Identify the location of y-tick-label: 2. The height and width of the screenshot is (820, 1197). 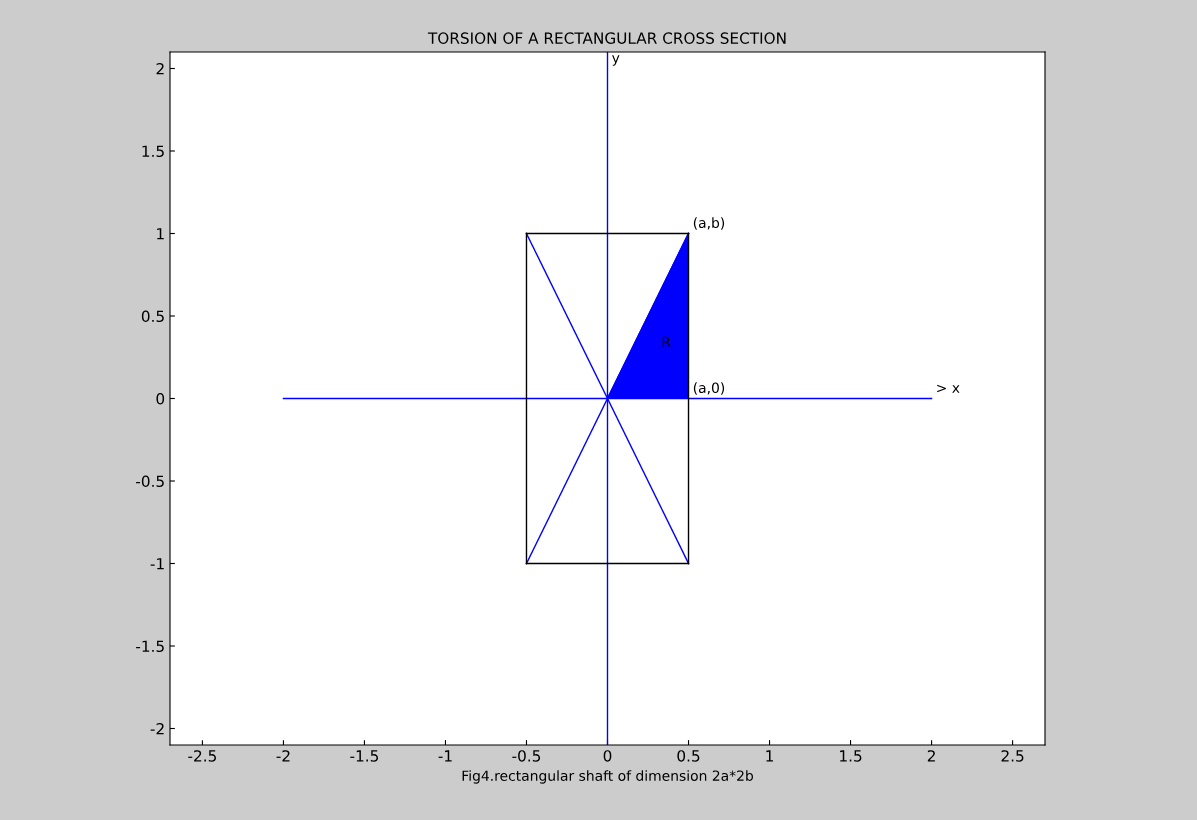
(160, 68).